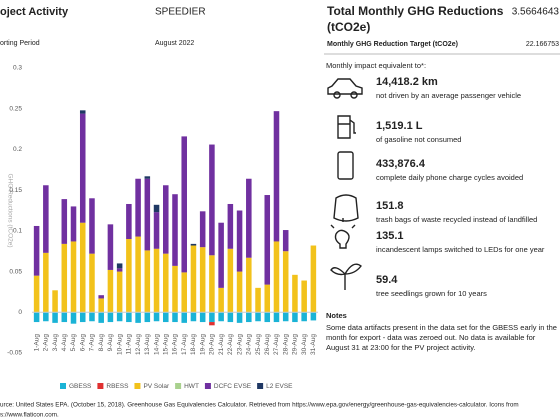 Image resolution: width=560 pixels, height=420 pixels. Describe the element at coordinates (390, 236) in the screenshot. I see `impact-value: 135.1` at that location.